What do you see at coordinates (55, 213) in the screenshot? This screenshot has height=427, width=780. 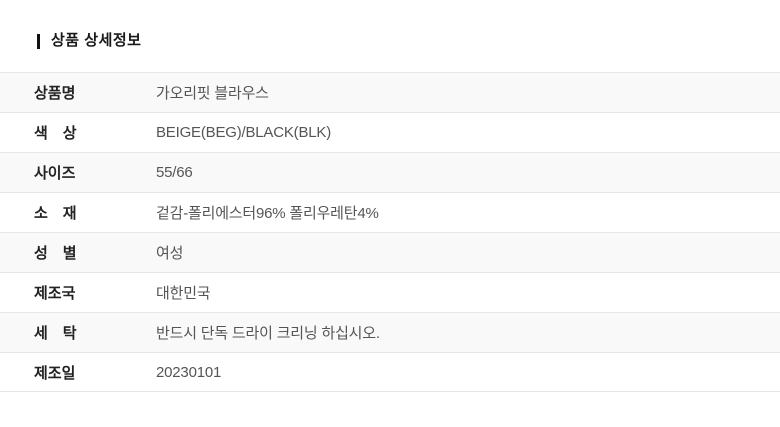 I see `row-label: 소 재` at bounding box center [55, 213].